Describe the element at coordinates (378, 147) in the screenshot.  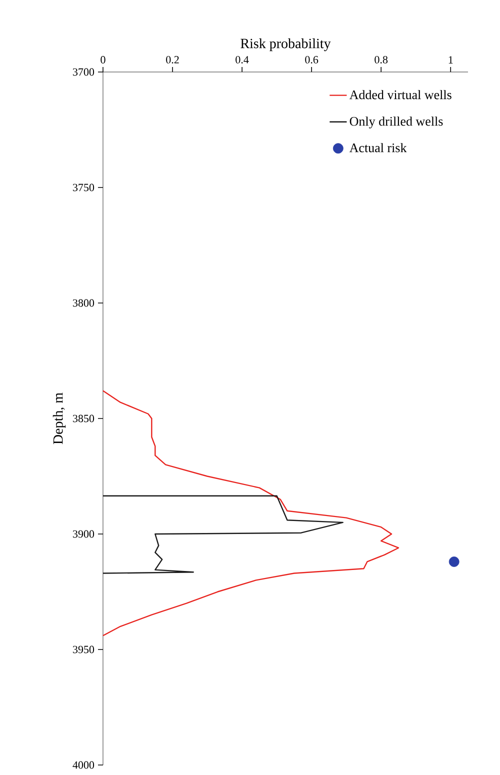
I see `legend-label: Actual risk` at that location.